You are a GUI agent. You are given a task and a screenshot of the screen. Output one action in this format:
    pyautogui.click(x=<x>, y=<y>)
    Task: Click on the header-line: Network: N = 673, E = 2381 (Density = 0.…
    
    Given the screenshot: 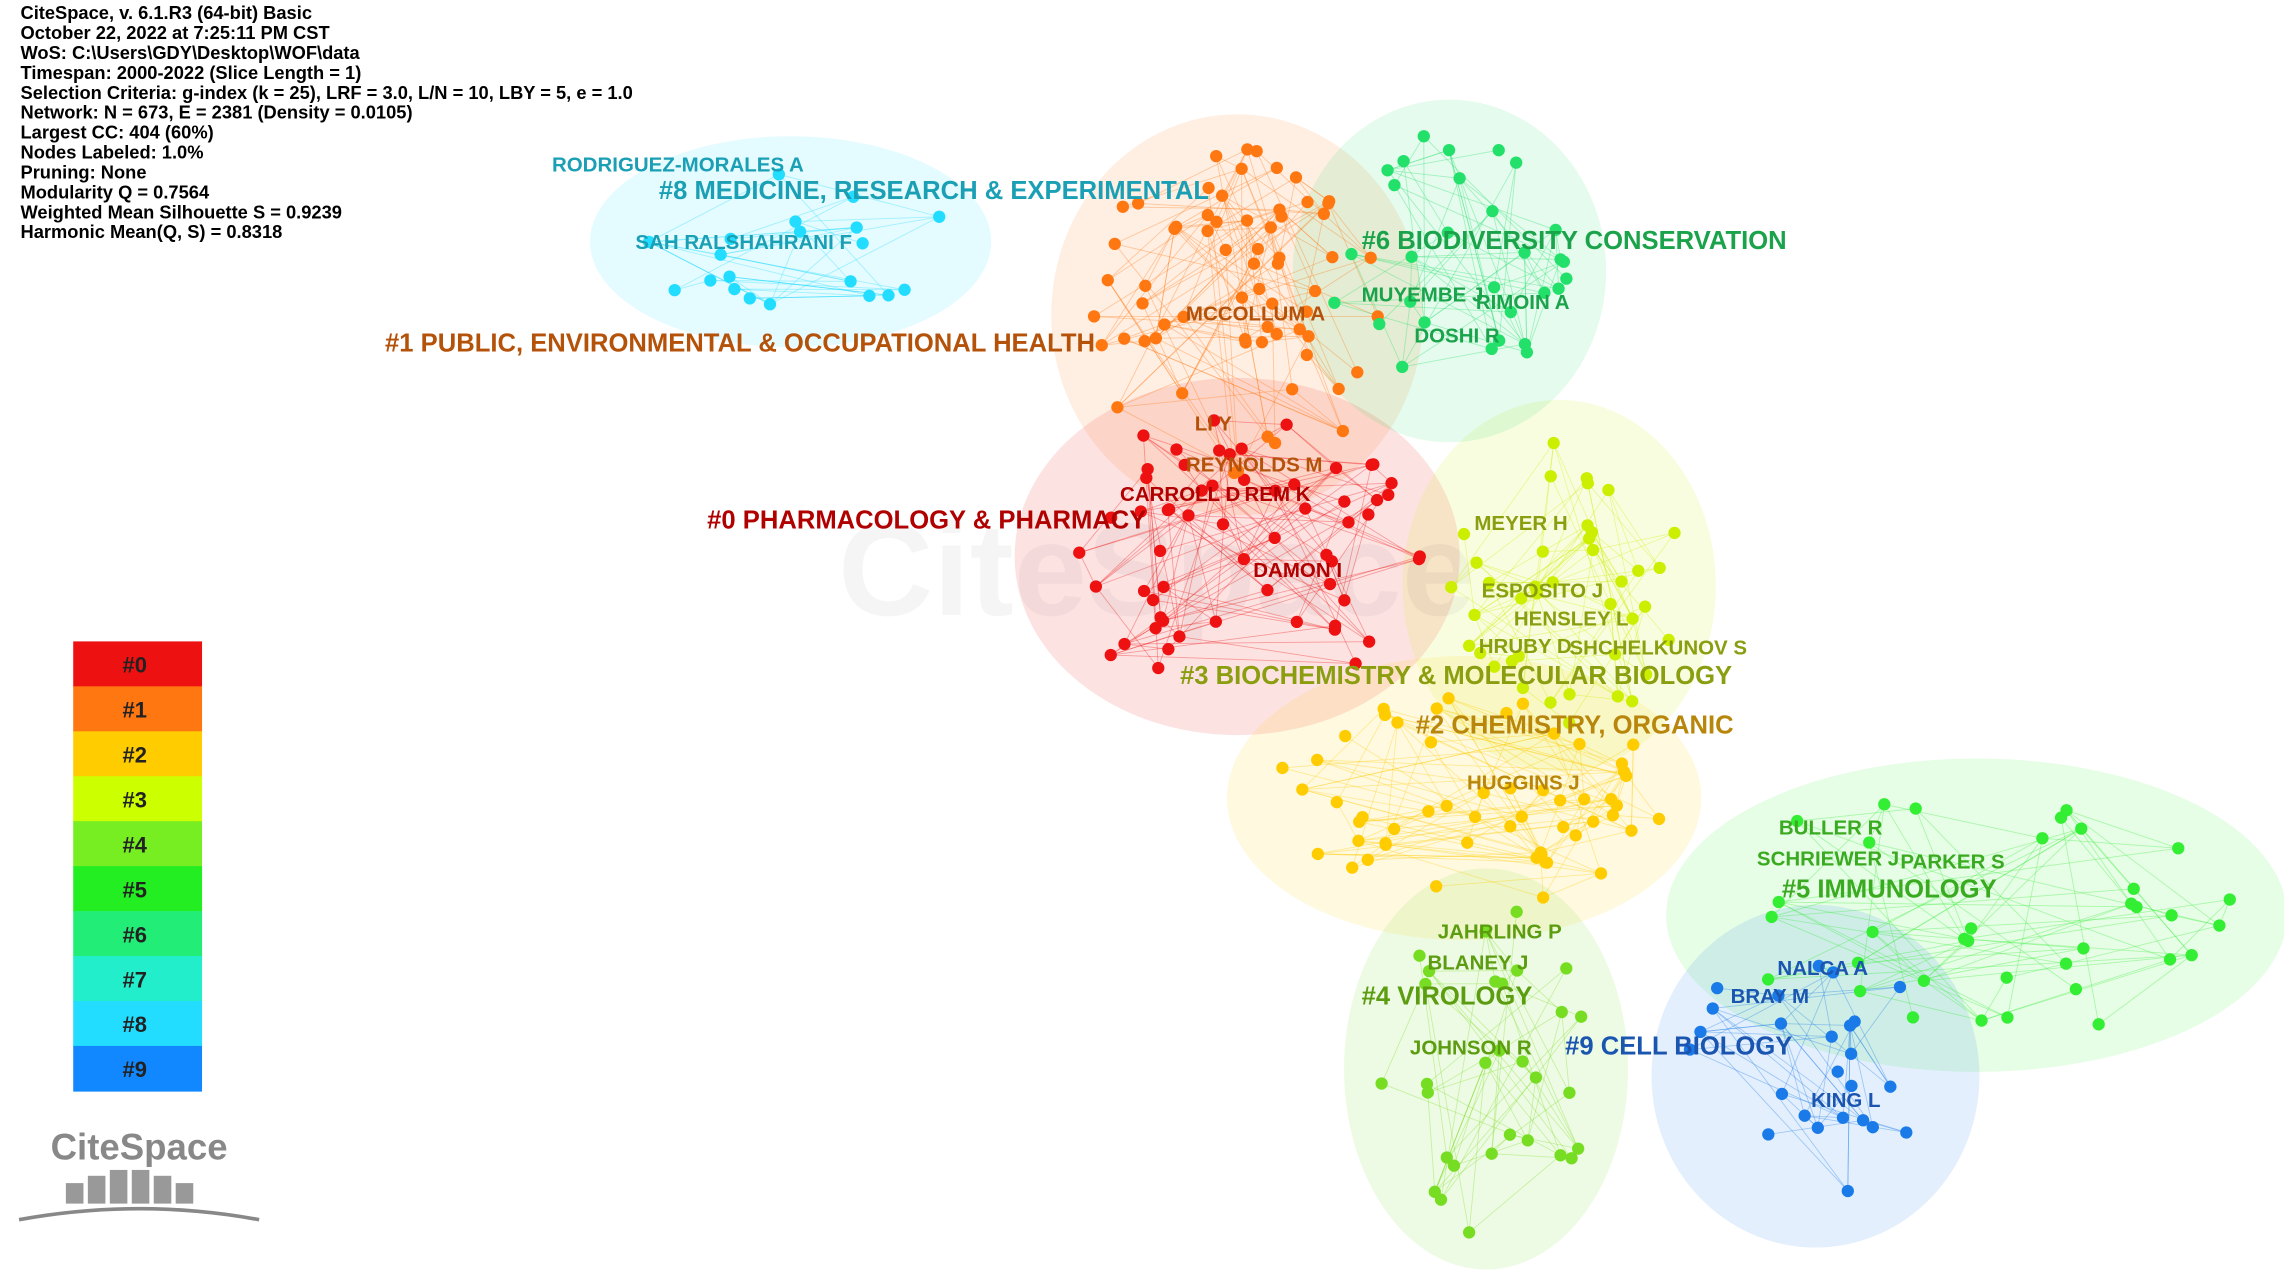 What is the action you would take?
    pyautogui.click(x=216, y=112)
    